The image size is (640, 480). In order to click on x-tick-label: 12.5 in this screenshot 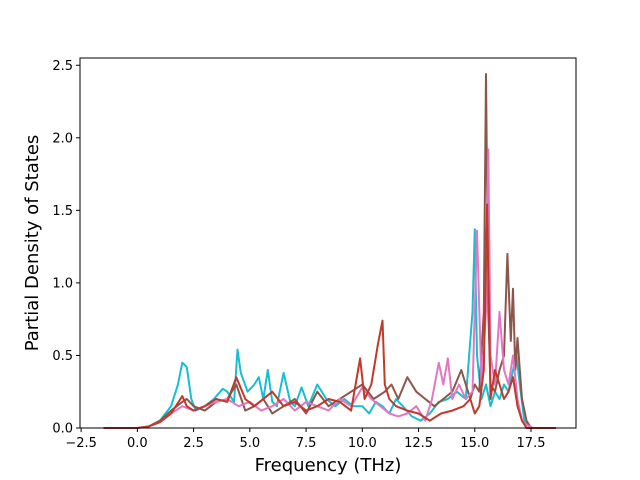, I will do `click(418, 443)`.